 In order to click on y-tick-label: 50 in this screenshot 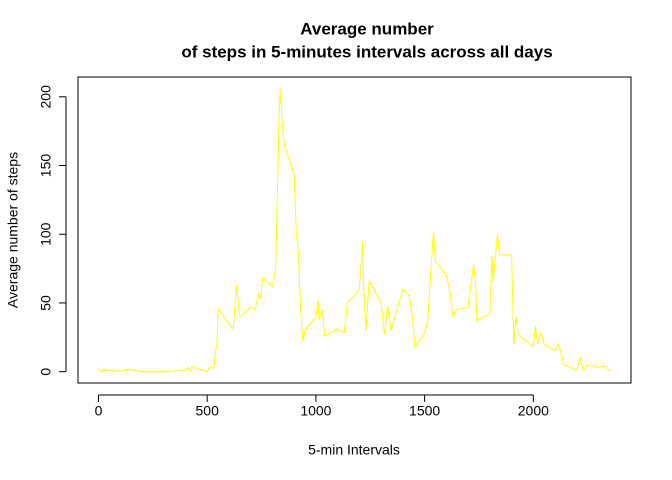, I will do `click(46, 303)`.